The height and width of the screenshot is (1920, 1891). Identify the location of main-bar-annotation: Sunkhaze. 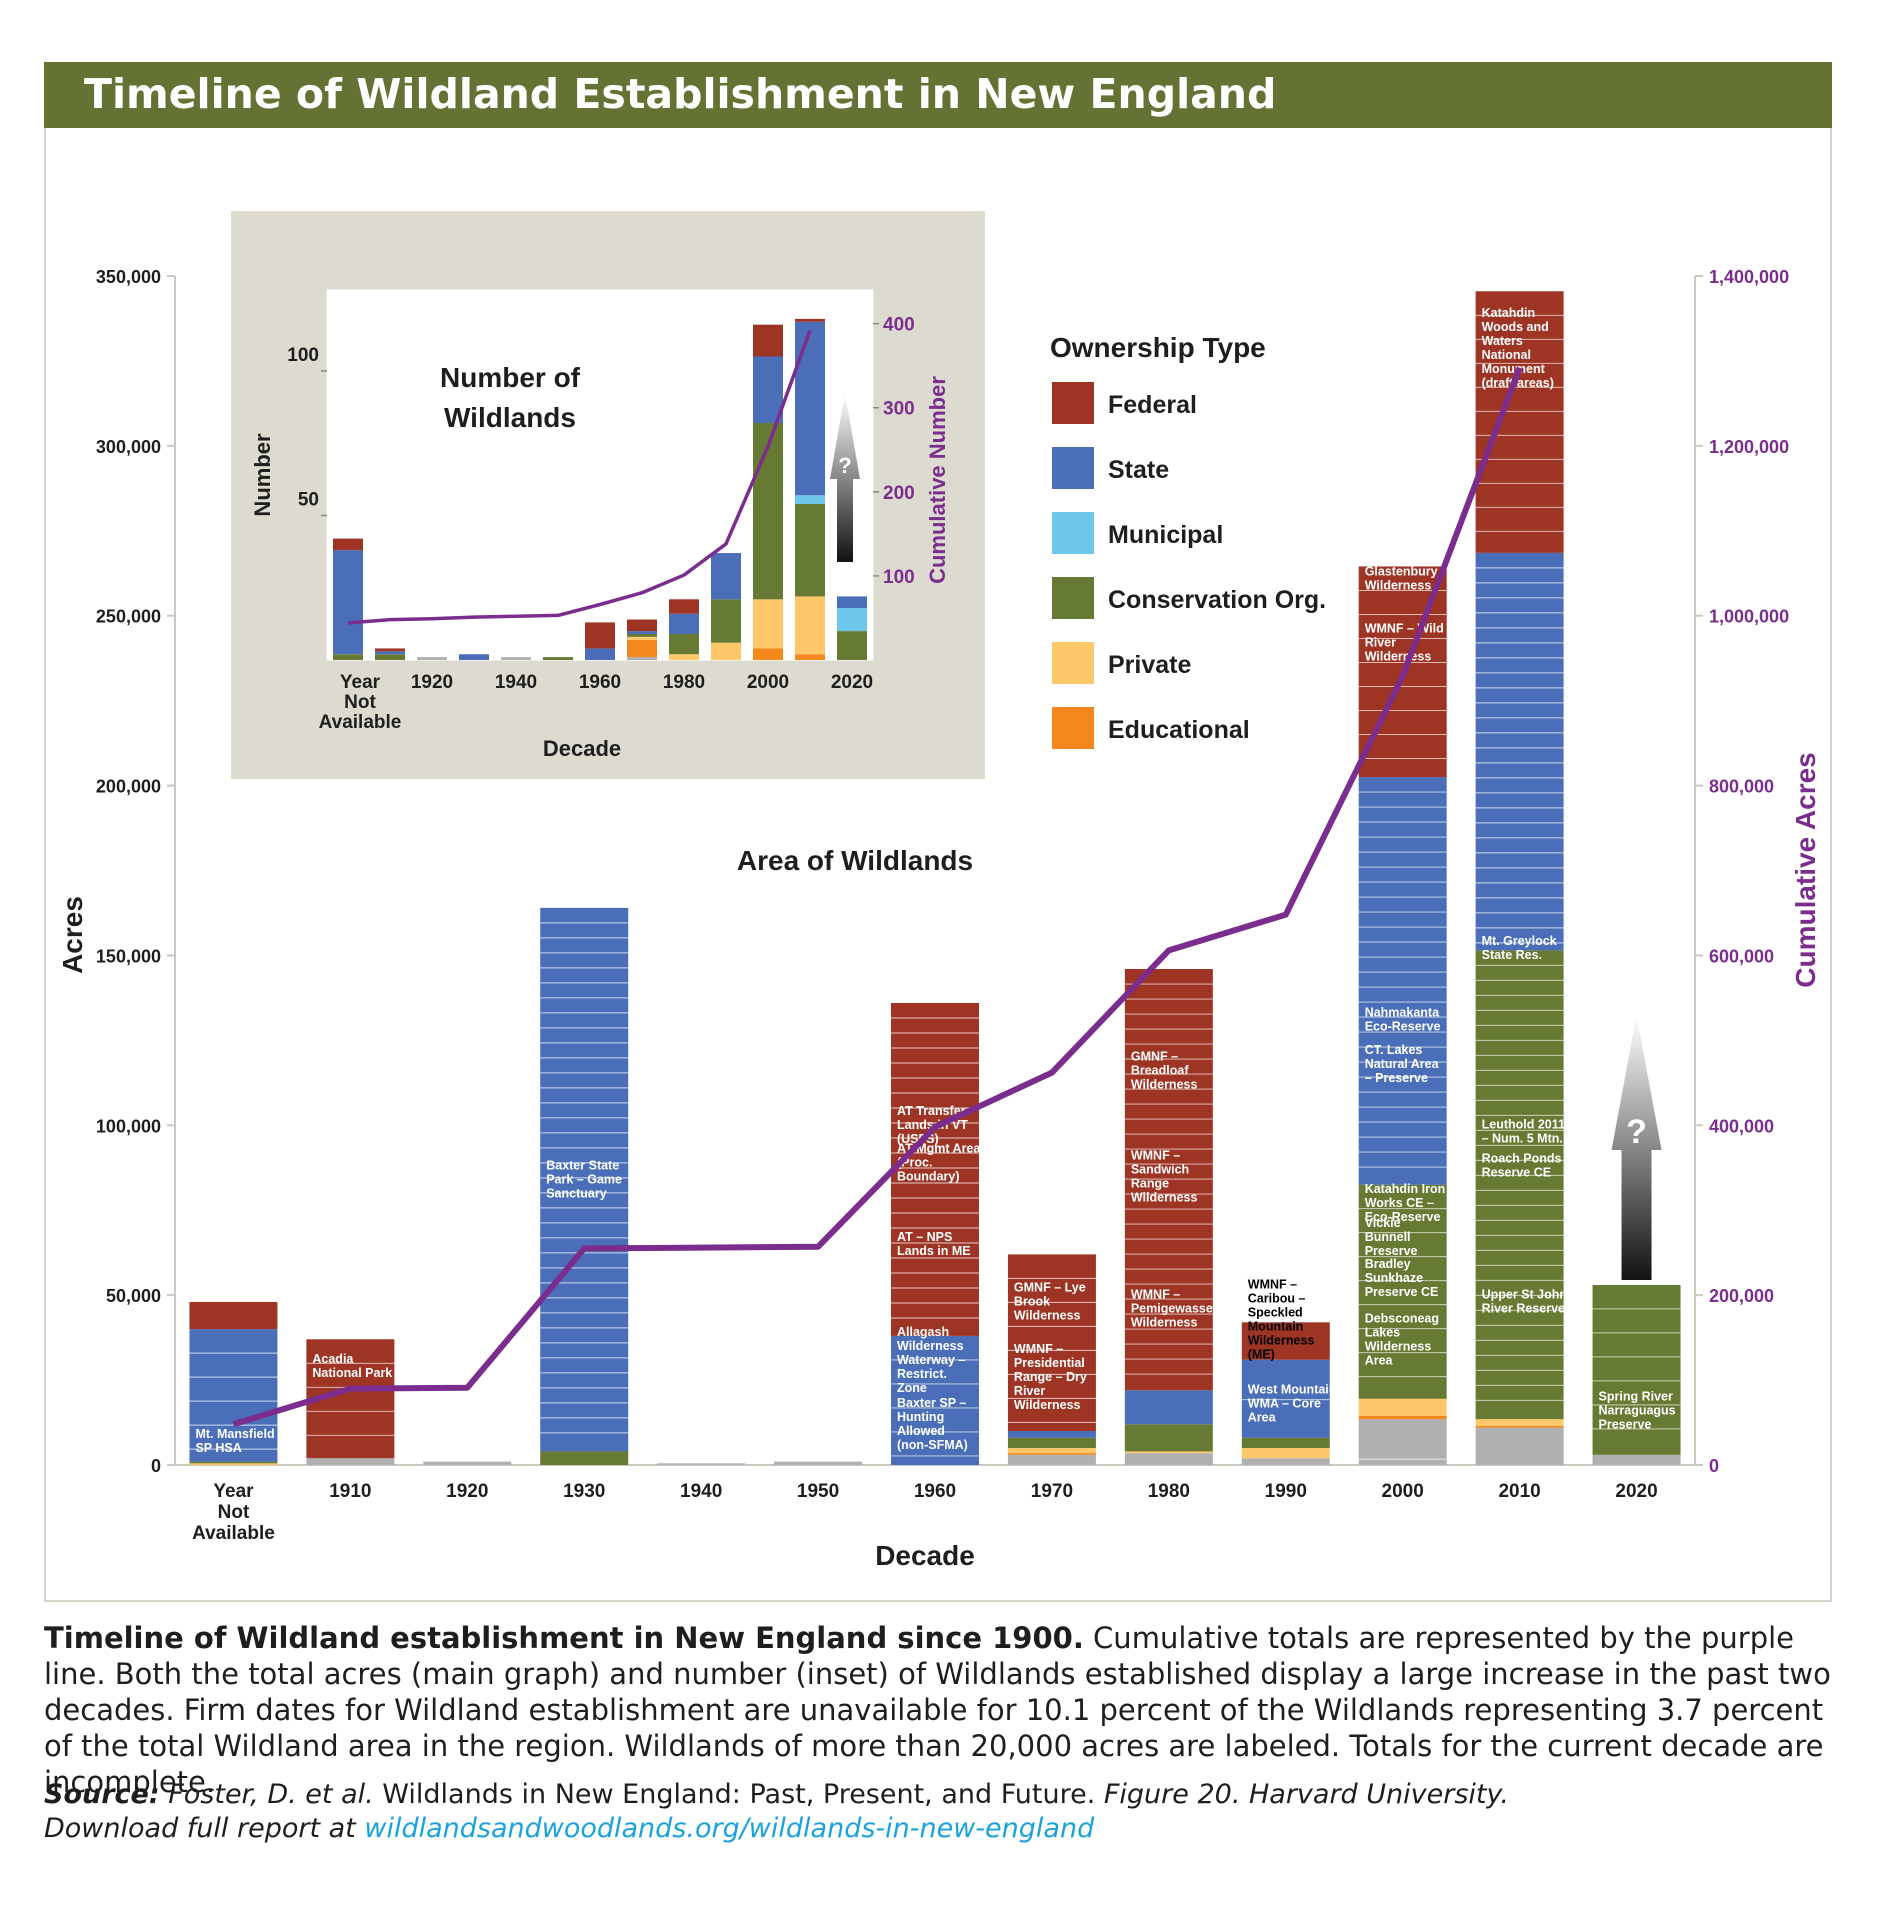
(1394, 1278).